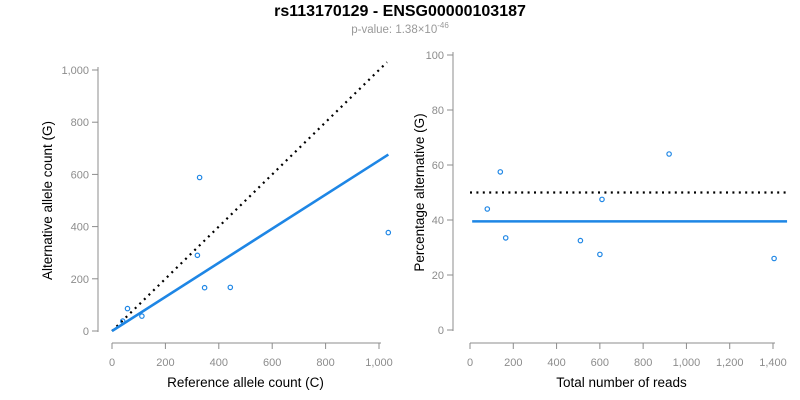 Image resolution: width=800 pixels, height=400 pixels. I want to click on figure-title: rs113170129 - ENSG00000103187, so click(400, 11).